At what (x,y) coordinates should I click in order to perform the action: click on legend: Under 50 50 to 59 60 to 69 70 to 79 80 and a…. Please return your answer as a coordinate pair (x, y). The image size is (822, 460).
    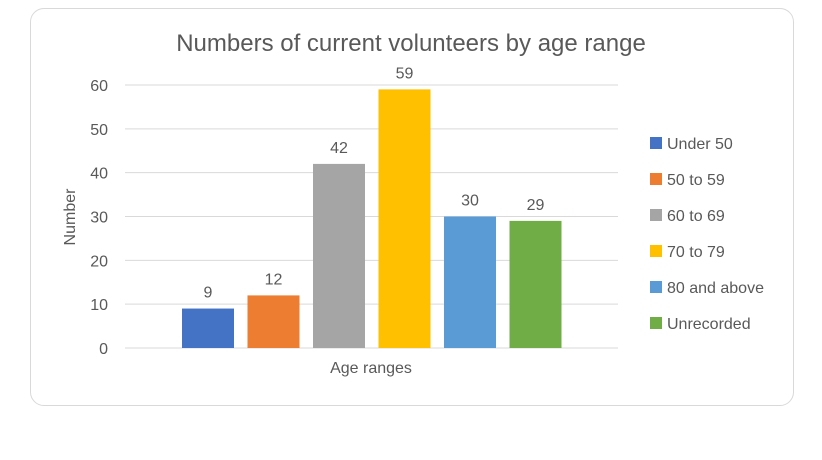
    Looking at the image, I should click on (707, 234).